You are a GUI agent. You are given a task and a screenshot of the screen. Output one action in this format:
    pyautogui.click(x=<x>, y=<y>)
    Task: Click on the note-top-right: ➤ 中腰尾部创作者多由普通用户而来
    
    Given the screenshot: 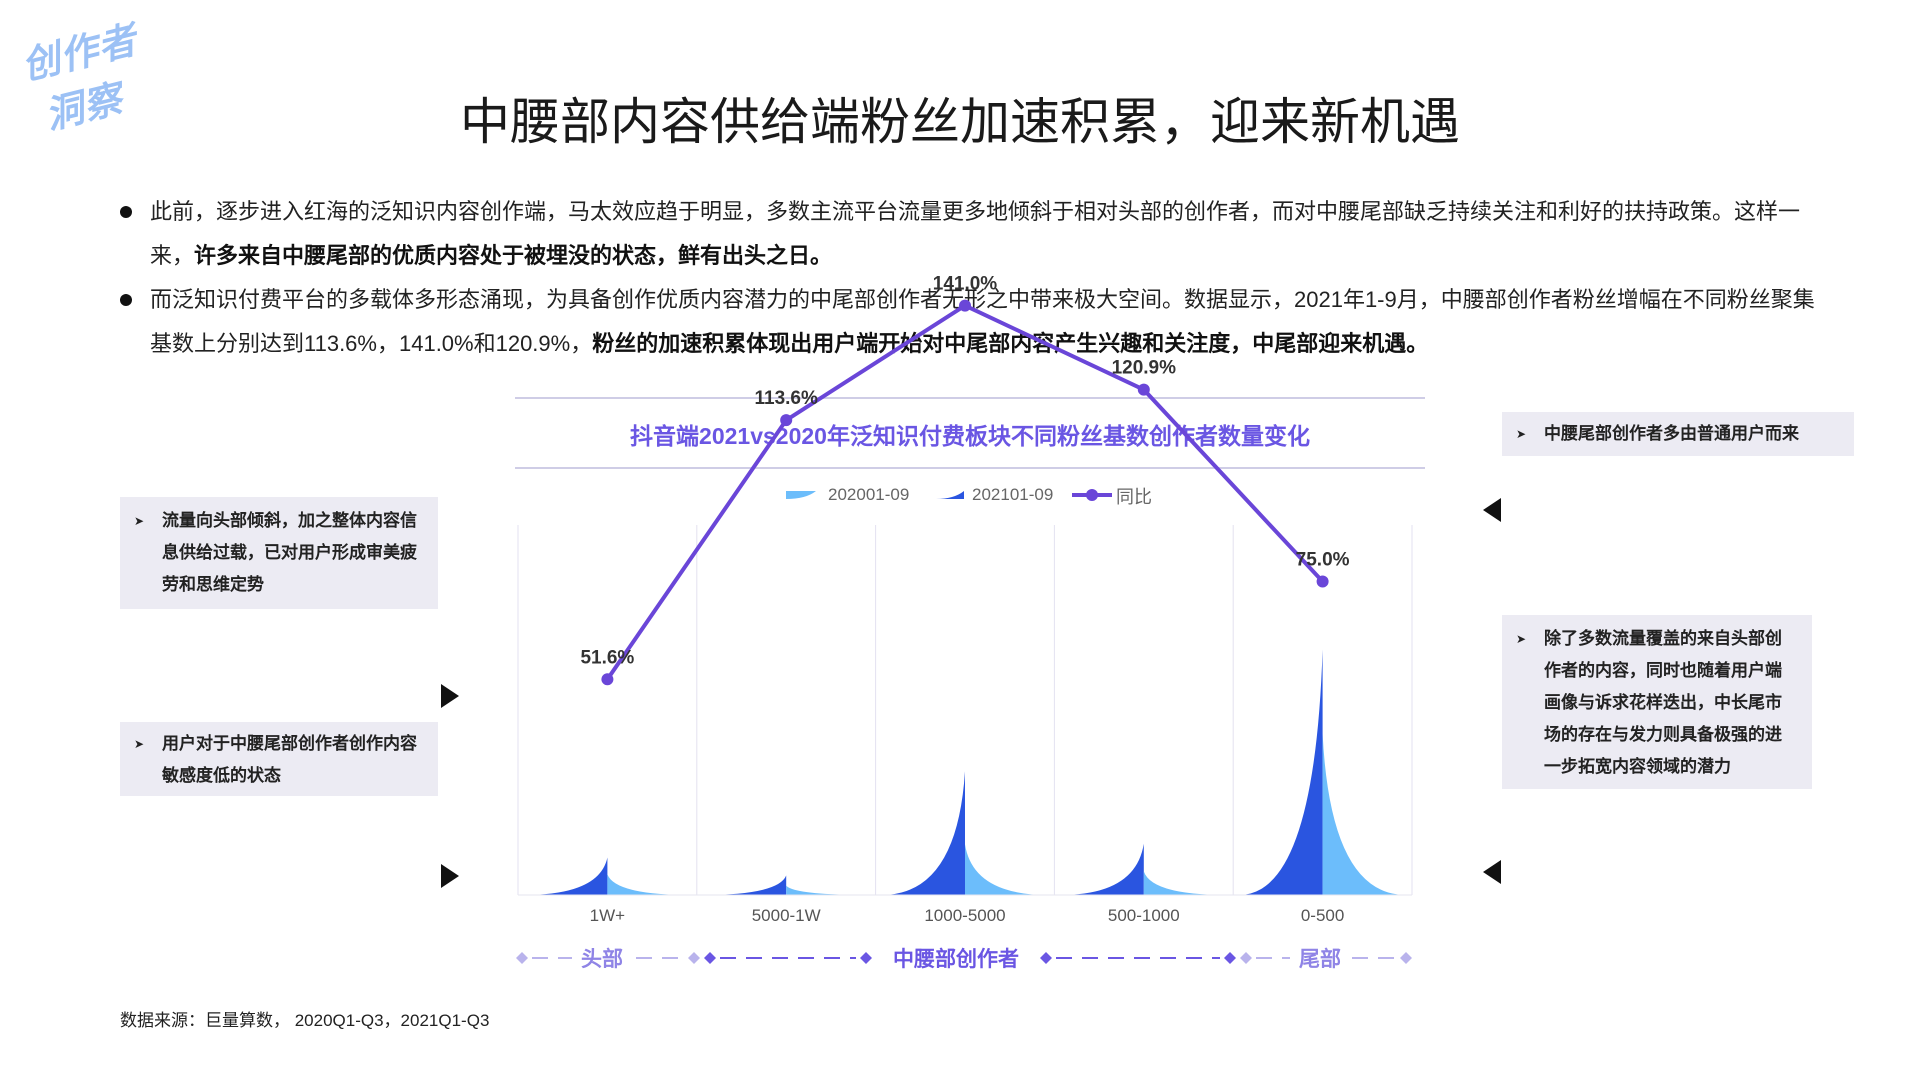 What is the action you would take?
    pyautogui.click(x=1678, y=434)
    